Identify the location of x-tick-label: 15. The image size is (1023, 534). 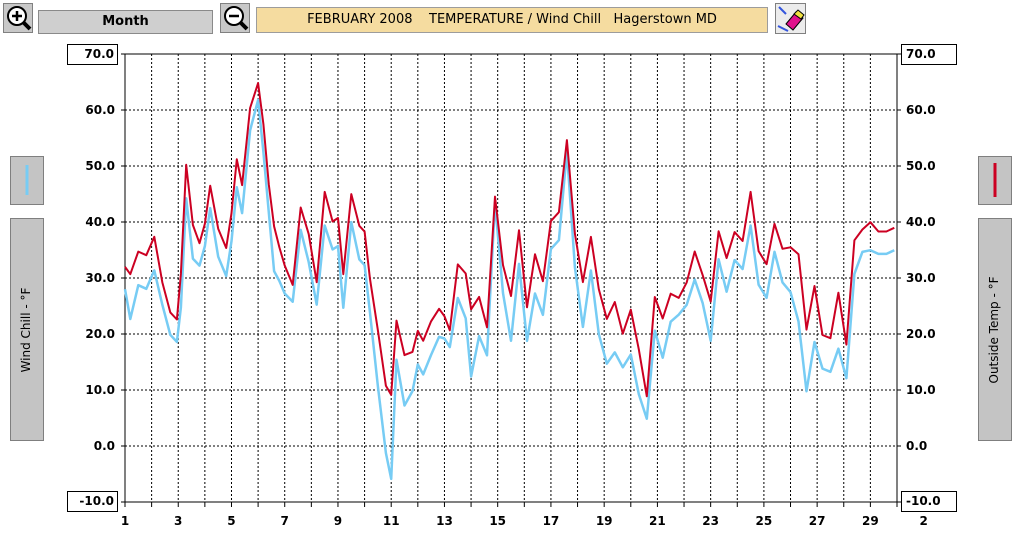
(497, 521).